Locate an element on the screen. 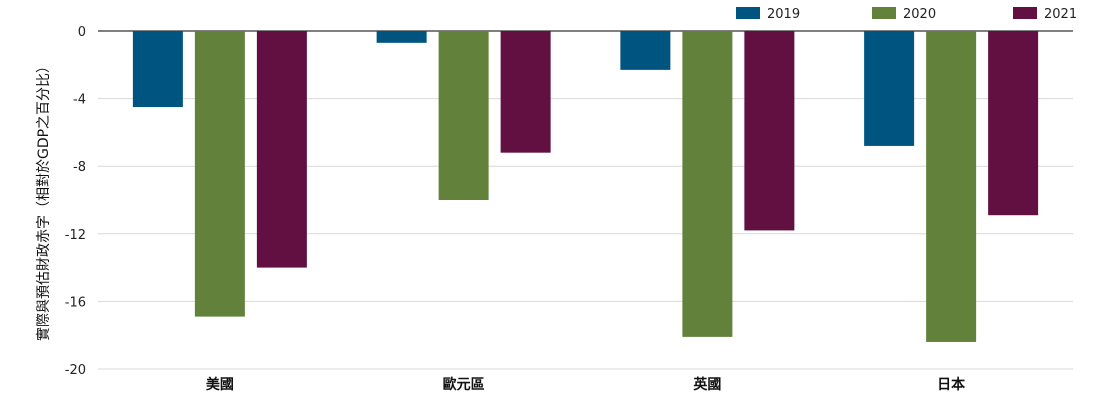  x-tick-label: 美國 is located at coordinates (220, 384).